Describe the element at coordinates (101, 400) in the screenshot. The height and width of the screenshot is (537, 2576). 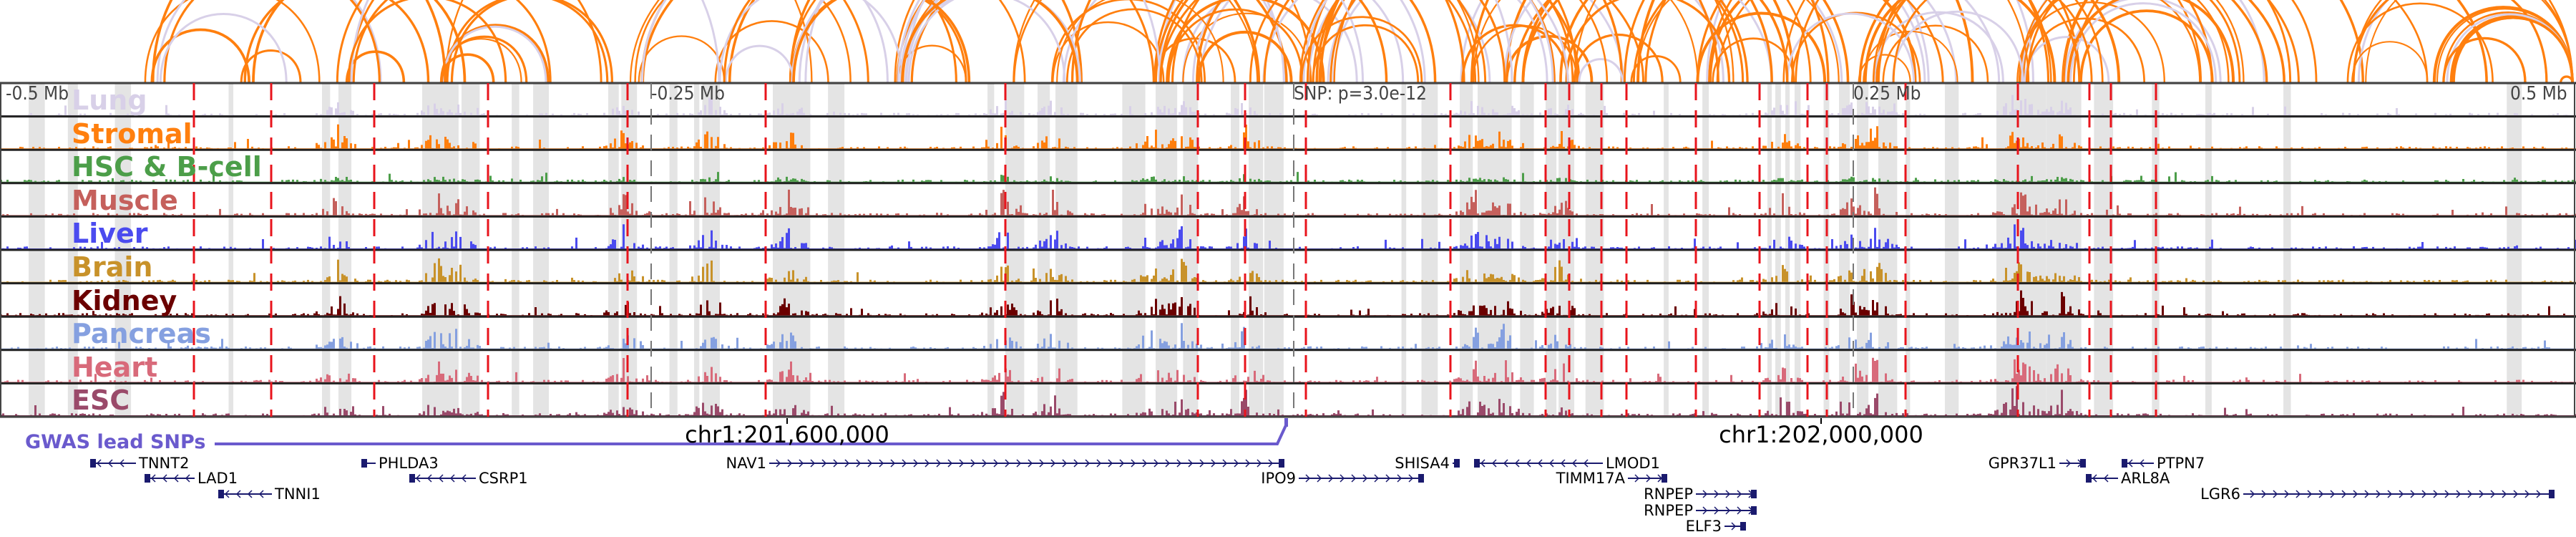
I see `track-label-esc: ESC` at that location.